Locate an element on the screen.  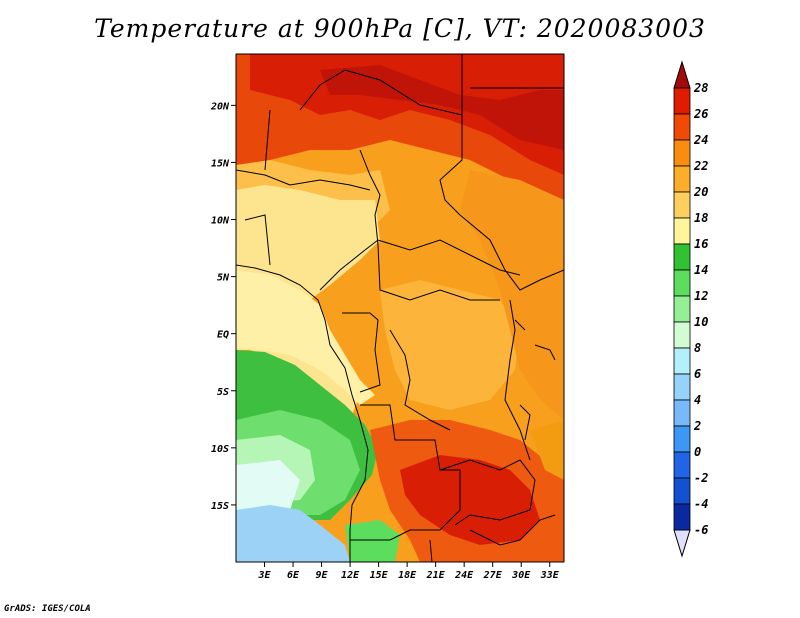
x-axis: 3E 6E 9E 12E 15E 18E 21E 24E 27E 30E 33E is located at coordinates (408, 571).